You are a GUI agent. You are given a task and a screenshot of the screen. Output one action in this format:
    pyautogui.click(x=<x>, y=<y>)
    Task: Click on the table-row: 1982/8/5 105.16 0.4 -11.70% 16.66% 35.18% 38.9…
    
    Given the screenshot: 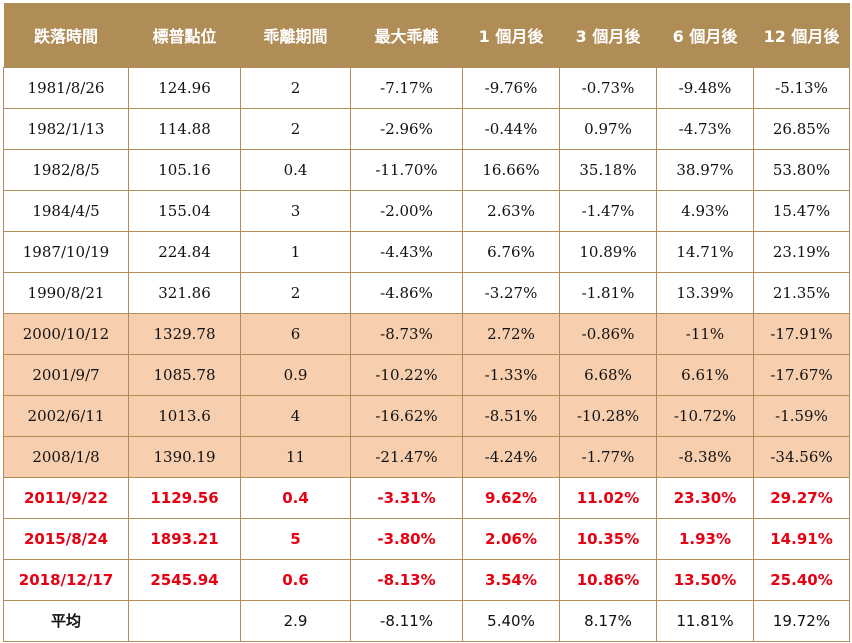 What is the action you would take?
    pyautogui.click(x=426, y=169)
    